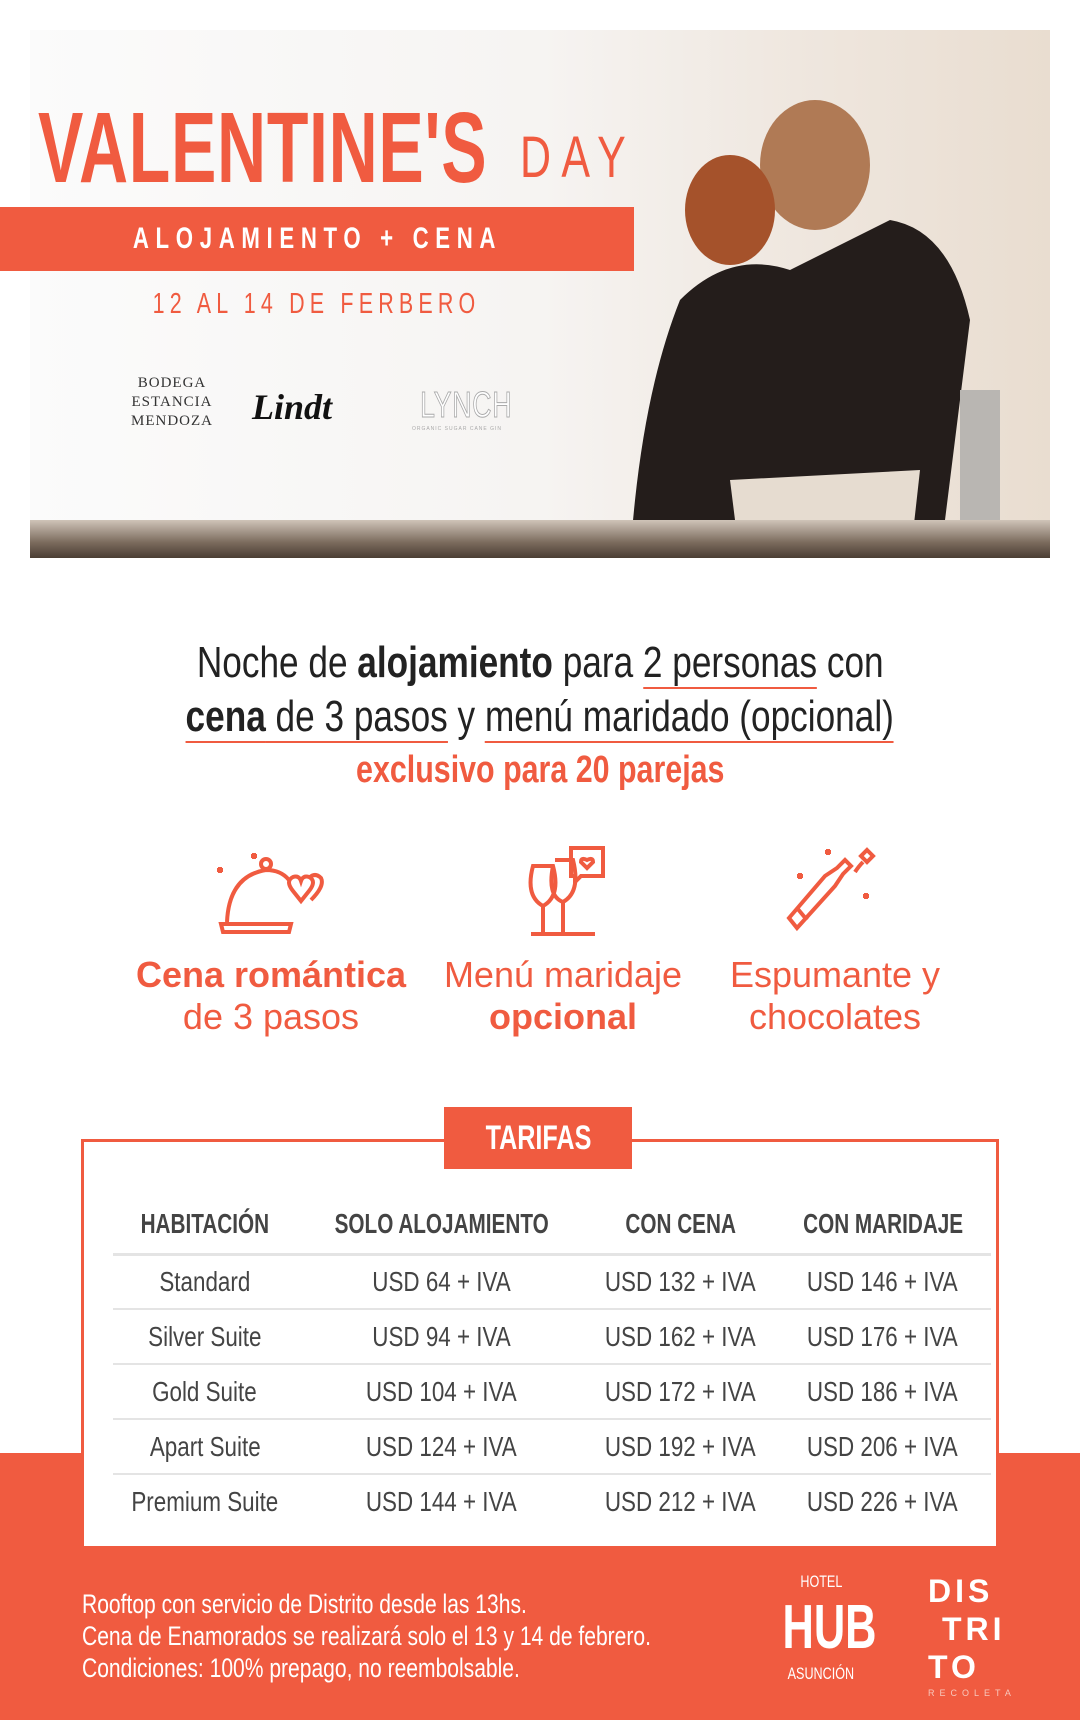 This screenshot has height=1720, width=1080. What do you see at coordinates (292, 407) in the screenshot?
I see `logo-lindt: Lindt` at bounding box center [292, 407].